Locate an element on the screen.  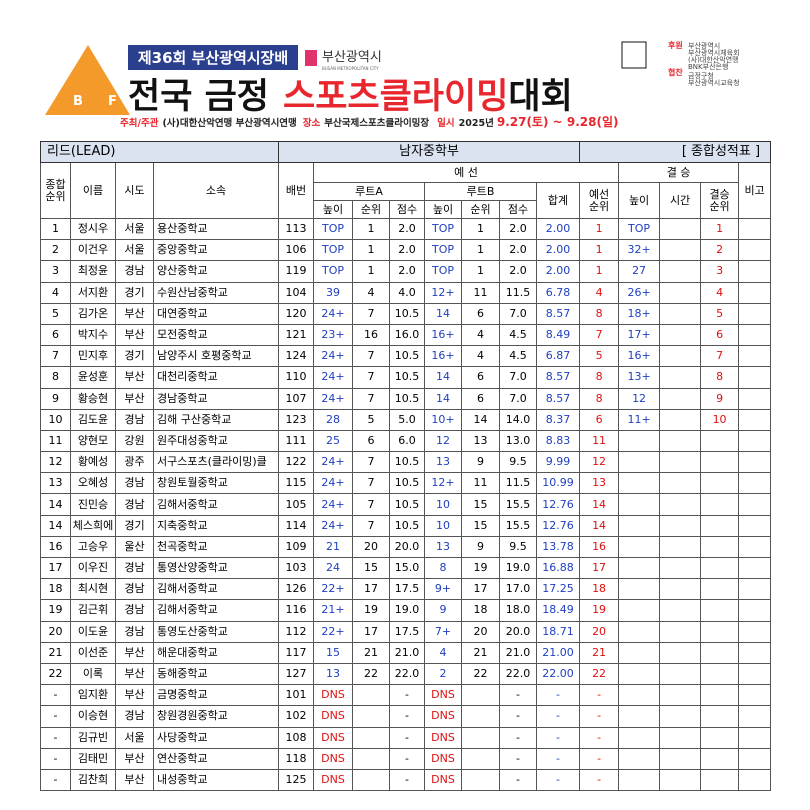
title-end: 대회 is located at coordinates (540, 97).